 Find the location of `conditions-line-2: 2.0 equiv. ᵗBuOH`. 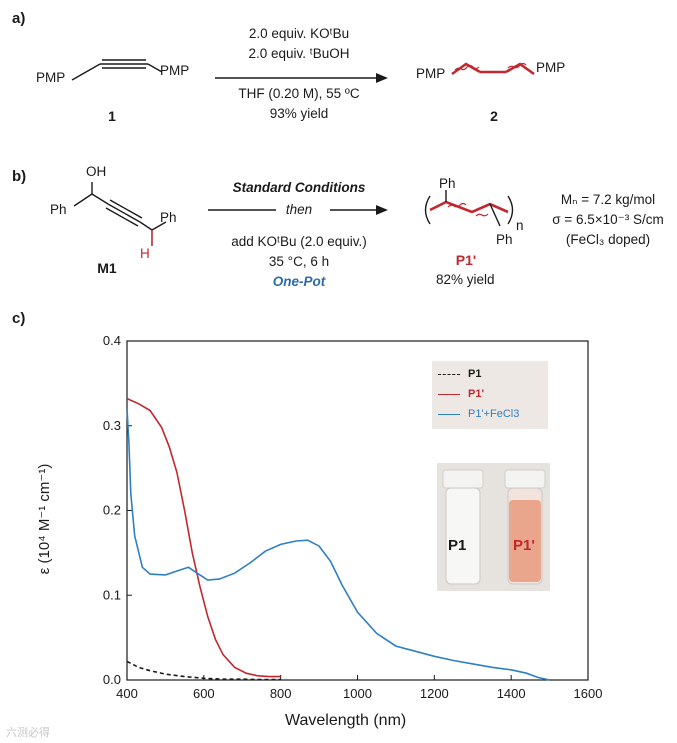

conditions-line-2: 2.0 equiv. ᵗBuOH is located at coordinates (299, 53).